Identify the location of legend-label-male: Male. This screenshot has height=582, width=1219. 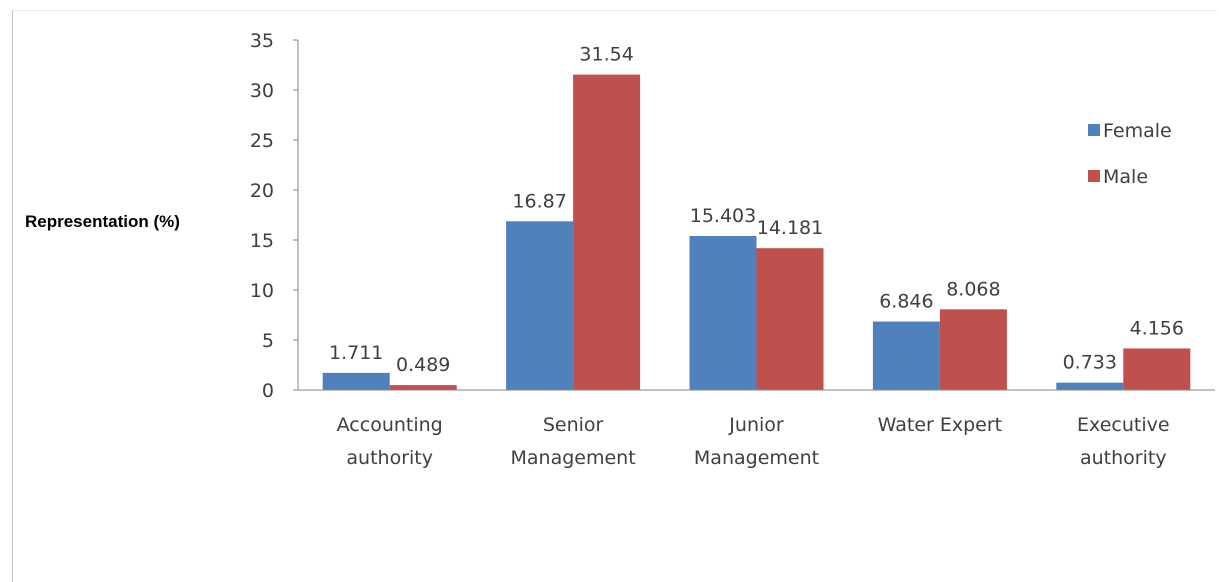
(1125, 177).